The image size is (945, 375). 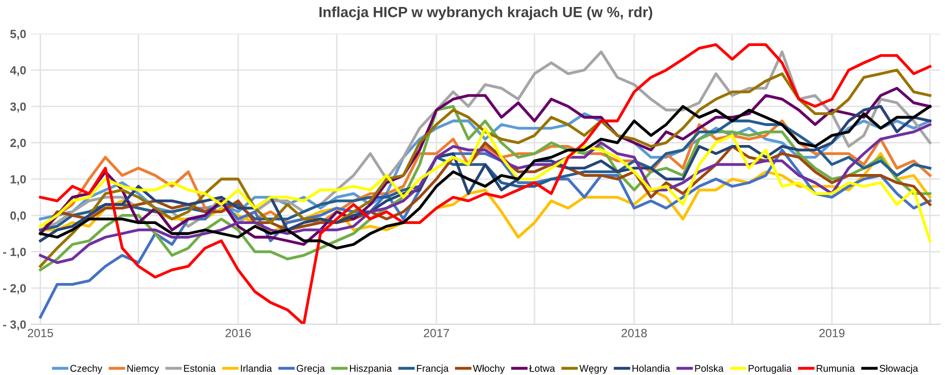 I want to click on legend-label: Estonia, so click(x=200, y=368).